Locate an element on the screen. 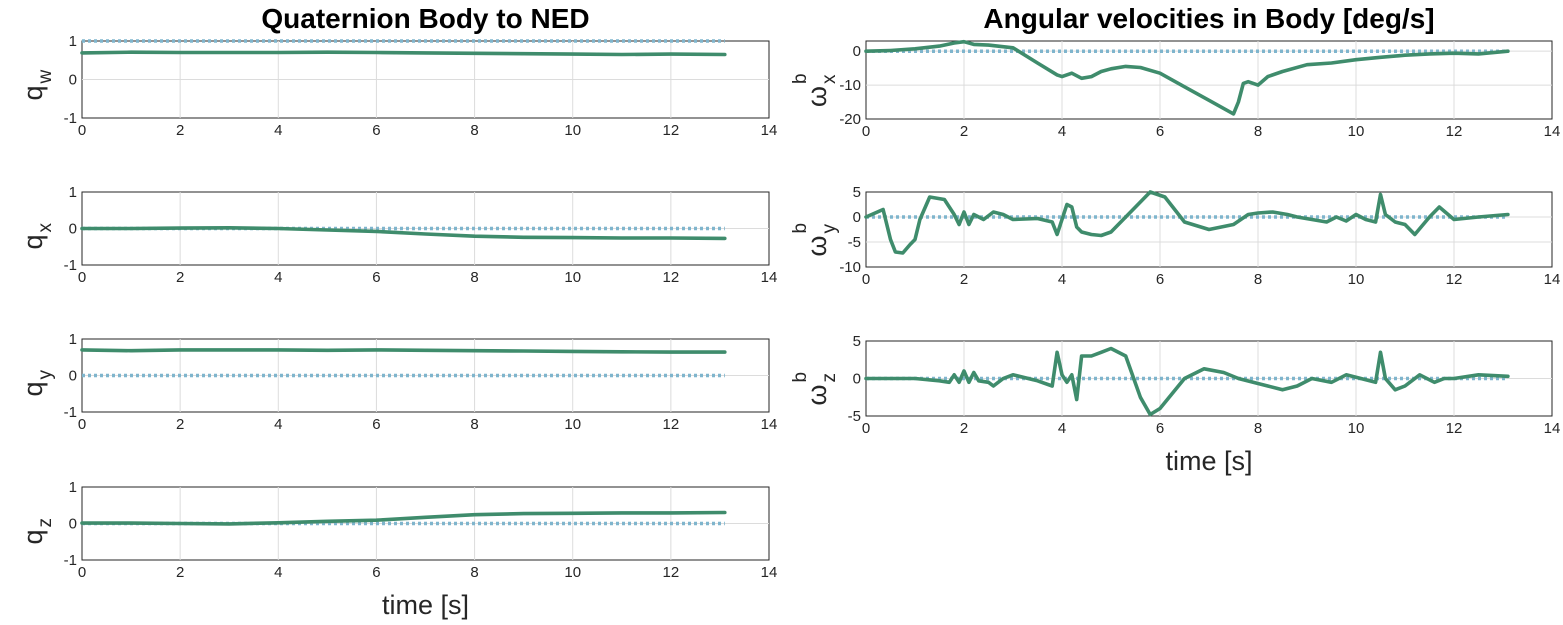 The image size is (1563, 625). x-tick-label-wz-1: 2 is located at coordinates (964, 428).